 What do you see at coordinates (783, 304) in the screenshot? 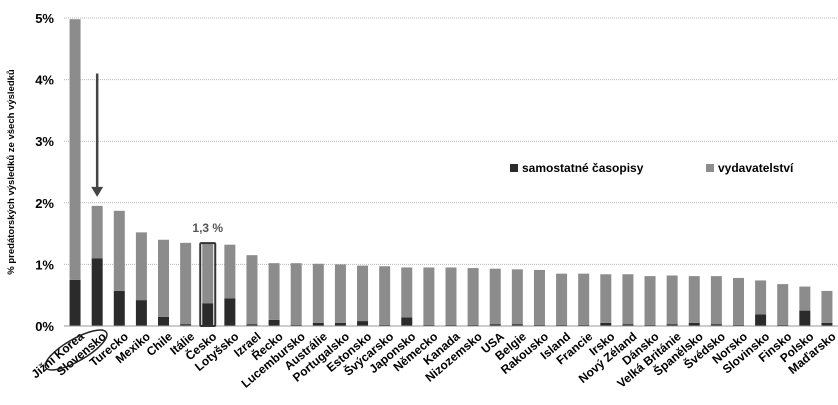
I see `bar-finsko-vydavatelstvi` at bounding box center [783, 304].